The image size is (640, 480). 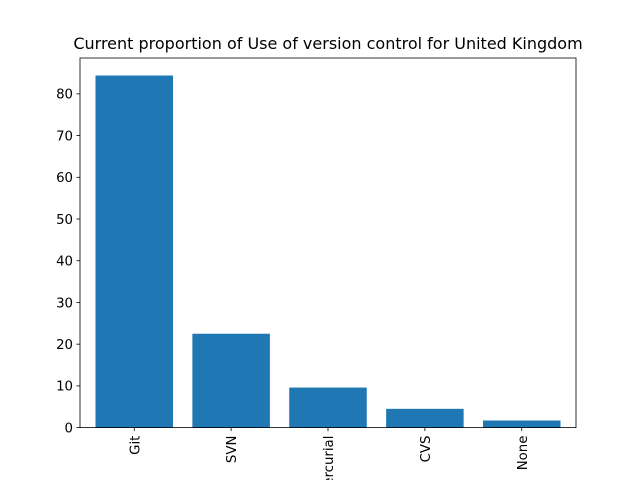 What do you see at coordinates (231, 380) in the screenshot?
I see `bar-svn` at bounding box center [231, 380].